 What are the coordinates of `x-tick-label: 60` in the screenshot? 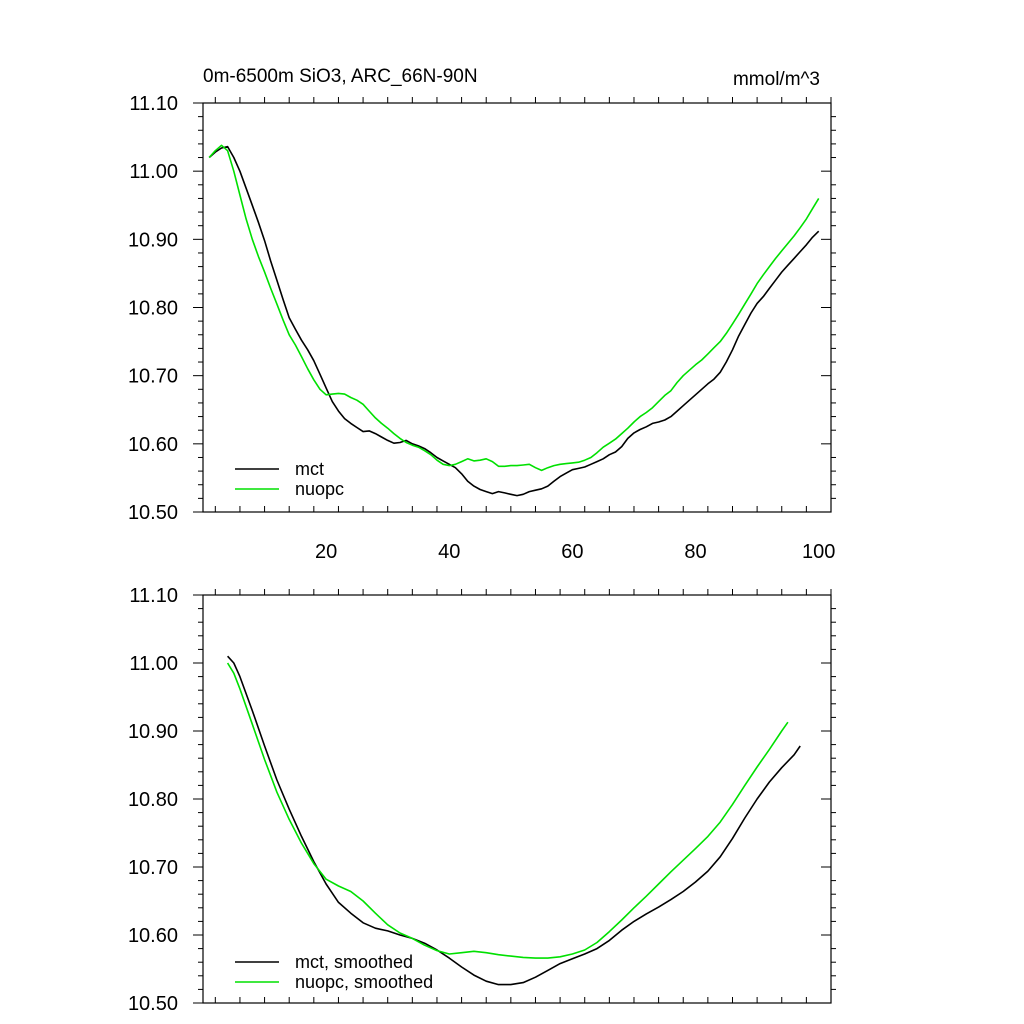 It's located at (572, 552).